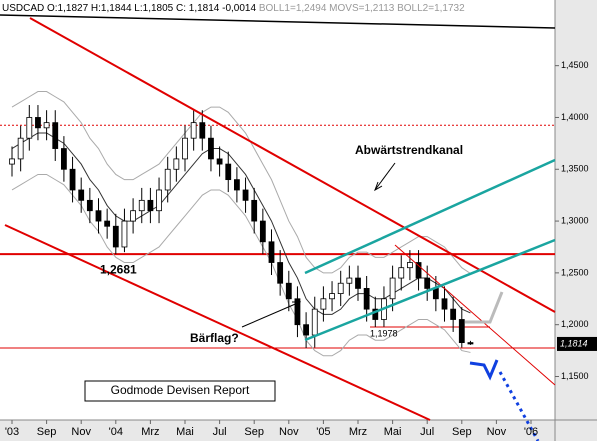  Describe the element at coordinates (575, 65) in the screenshot. I see `y-tick-label: 1,4500` at that location.